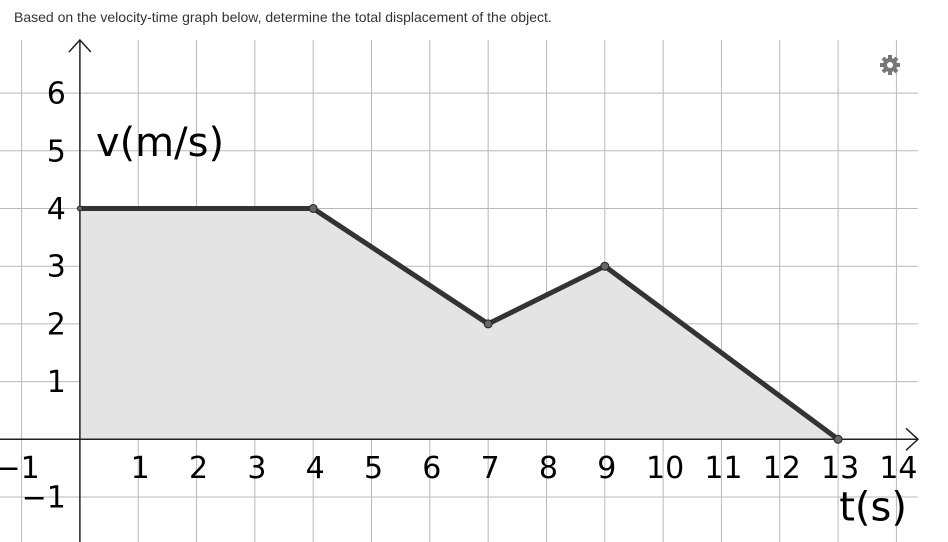 The image size is (948, 542). I want to click on x-axis-arrow, so click(912, 439).